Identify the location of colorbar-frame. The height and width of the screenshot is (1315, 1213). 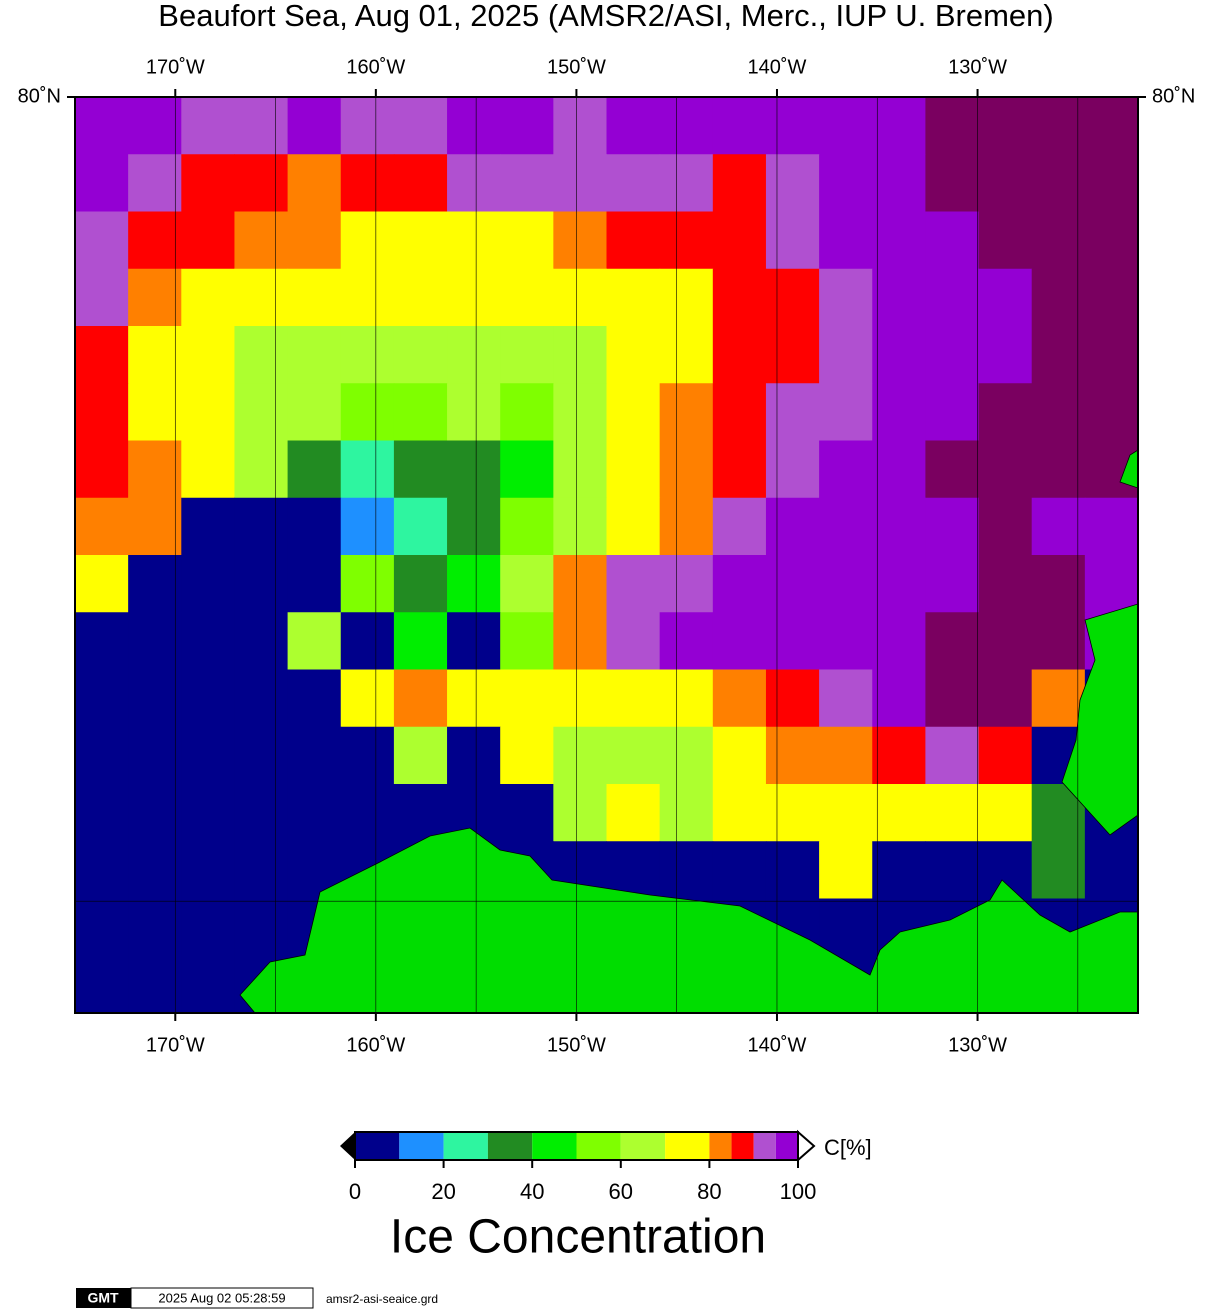
(576, 1146).